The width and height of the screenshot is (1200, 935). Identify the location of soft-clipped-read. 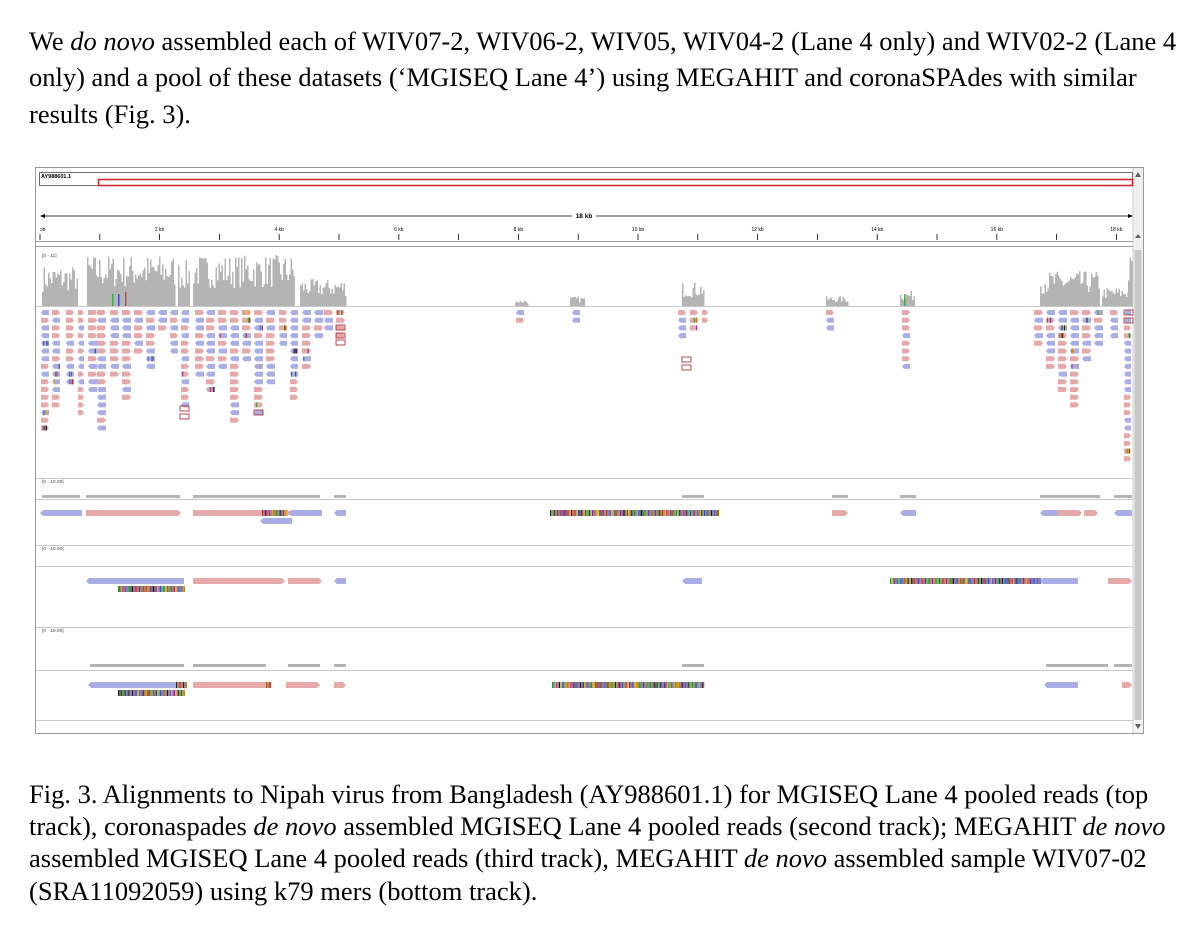
(258, 412).